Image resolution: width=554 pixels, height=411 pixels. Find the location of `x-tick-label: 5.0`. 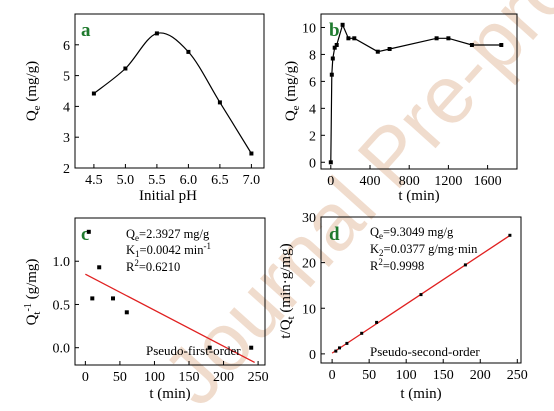

x-tick-label: 5.0 is located at coordinates (126, 180).